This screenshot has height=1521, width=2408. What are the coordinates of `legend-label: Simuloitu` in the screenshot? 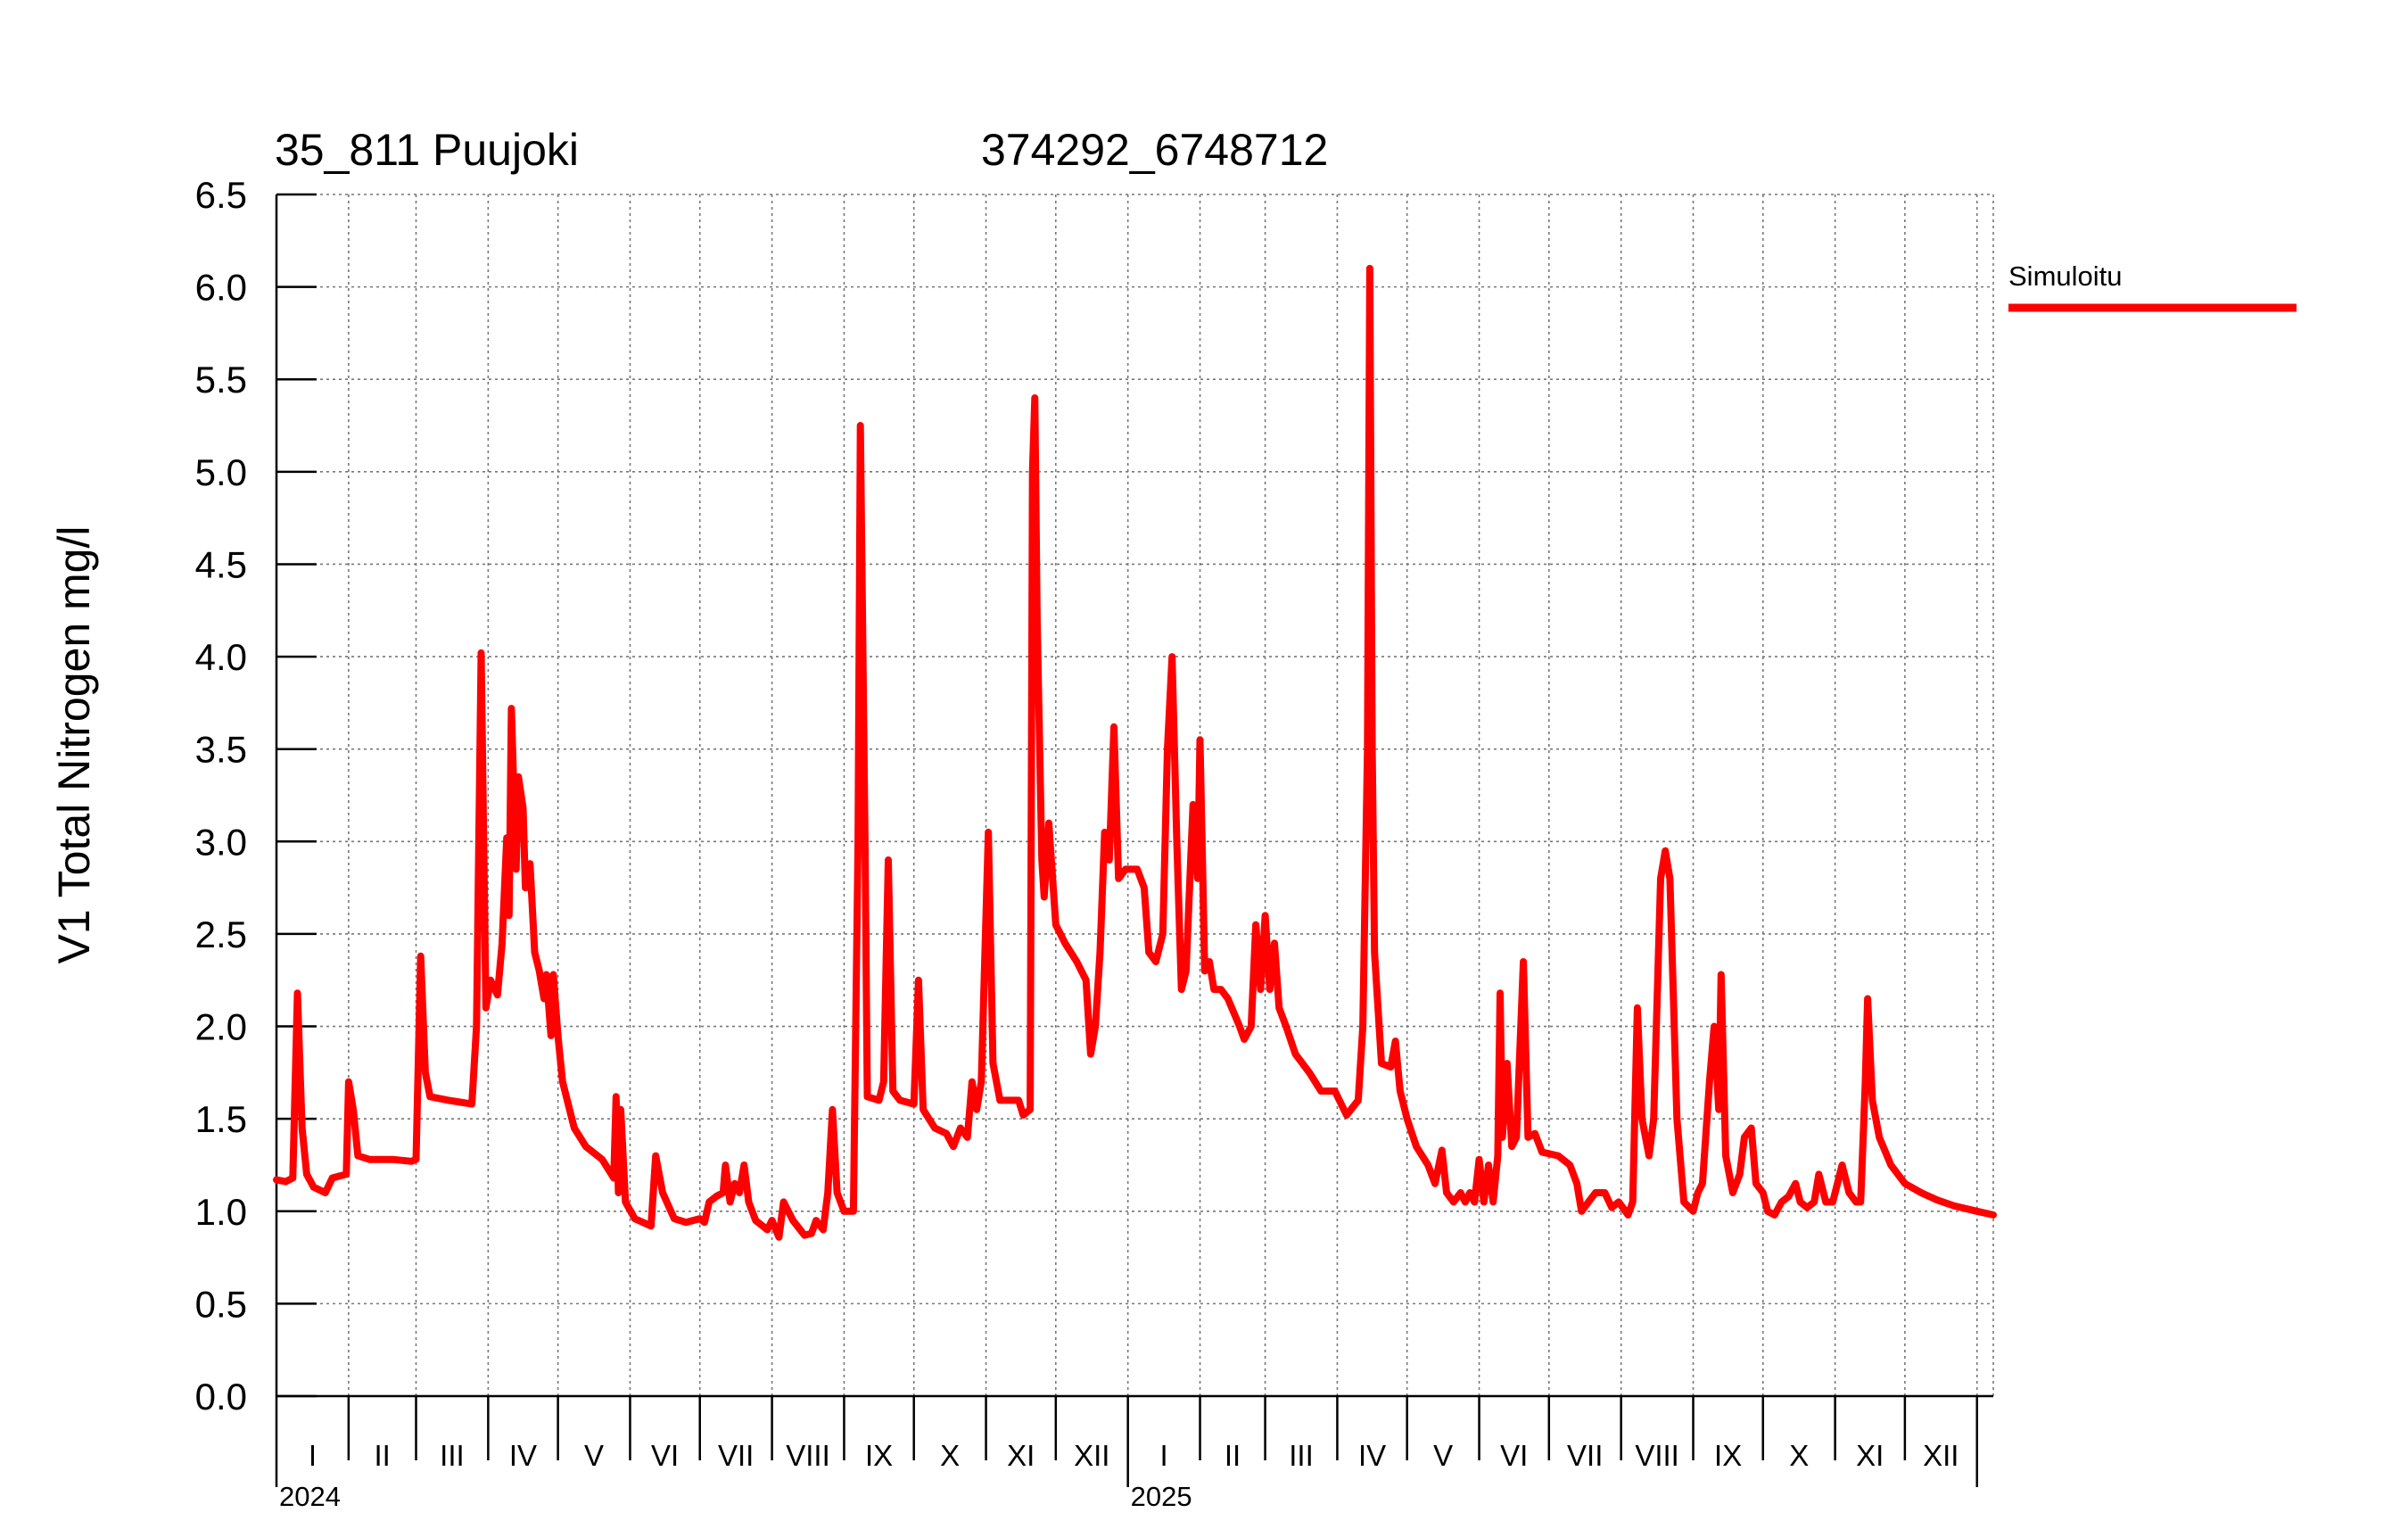 It's located at (2065, 276).